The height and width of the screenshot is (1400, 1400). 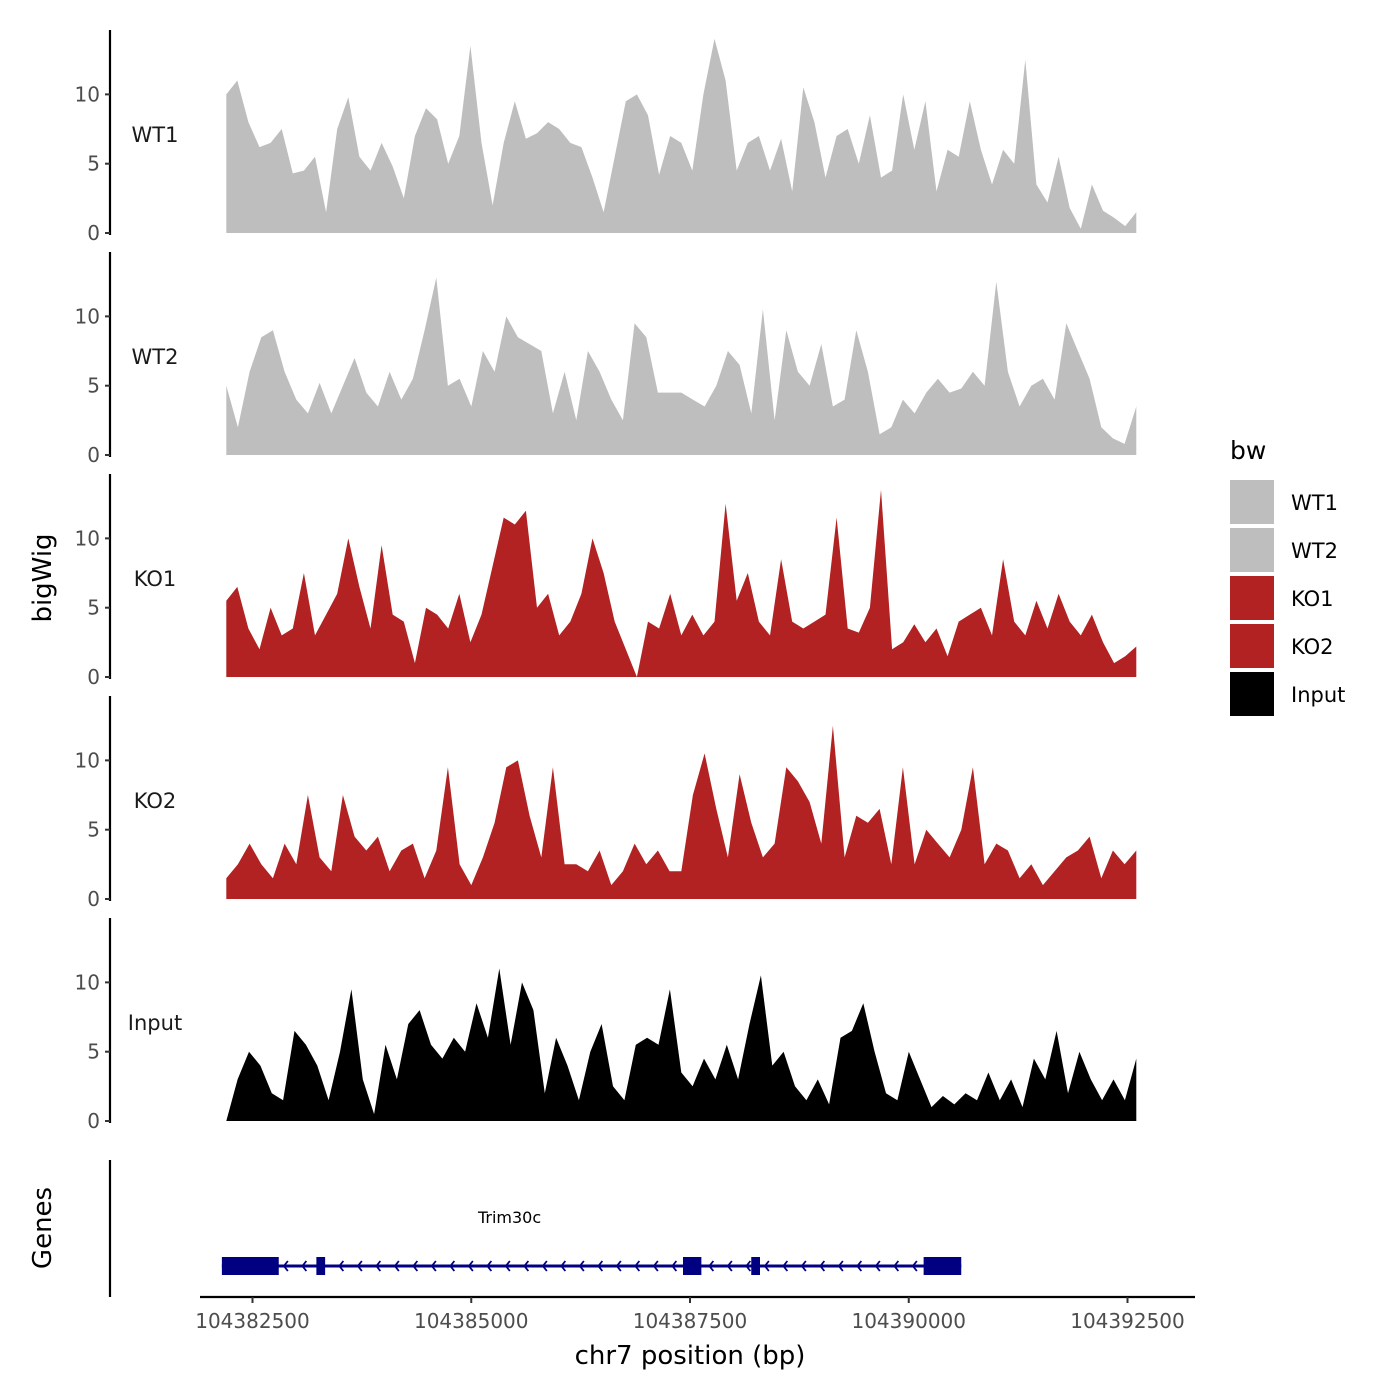 What do you see at coordinates (43, 577) in the screenshot?
I see `y-axis-title: bigWig` at bounding box center [43, 577].